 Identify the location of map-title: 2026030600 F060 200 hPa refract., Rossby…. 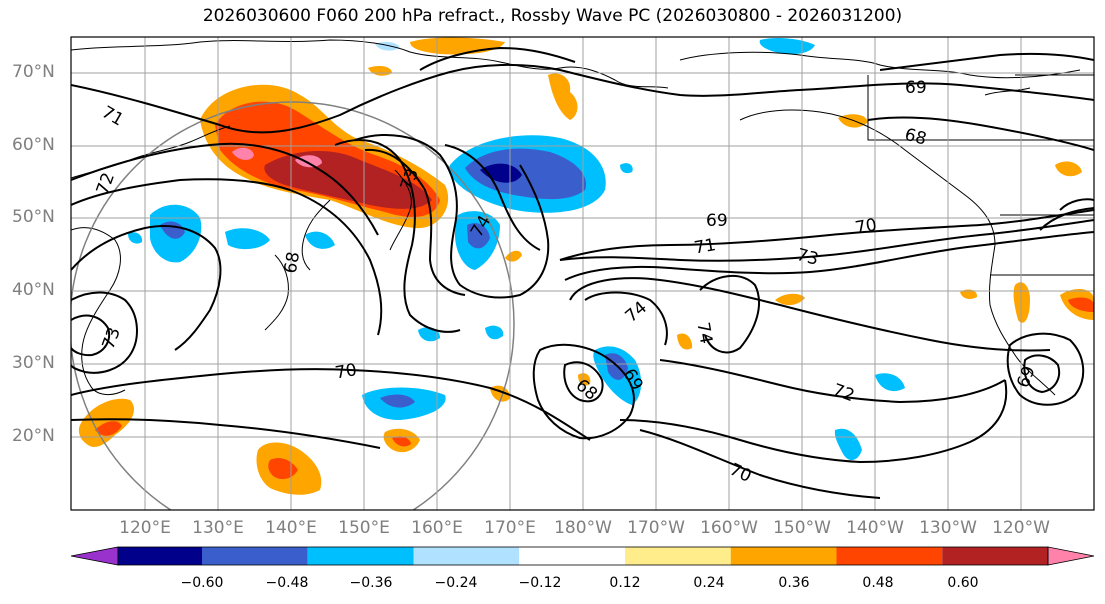
(552, 16).